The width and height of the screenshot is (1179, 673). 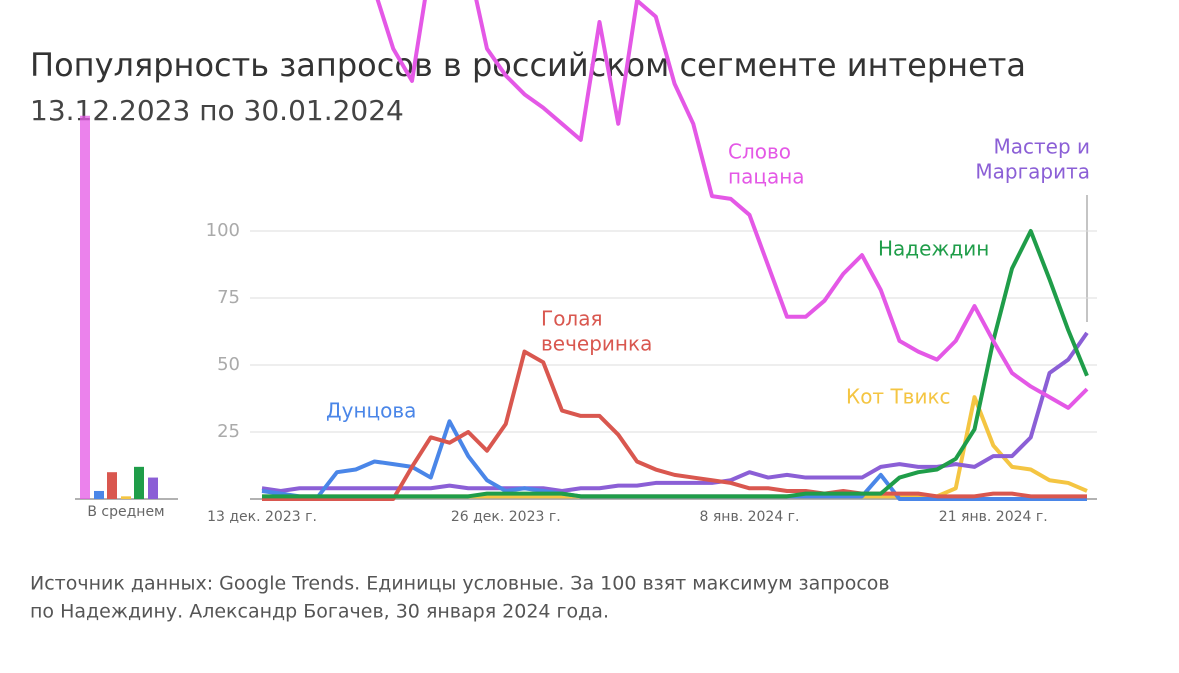 I want to click on x-tick-label: 8 янв. 2024 г., so click(x=750, y=517).